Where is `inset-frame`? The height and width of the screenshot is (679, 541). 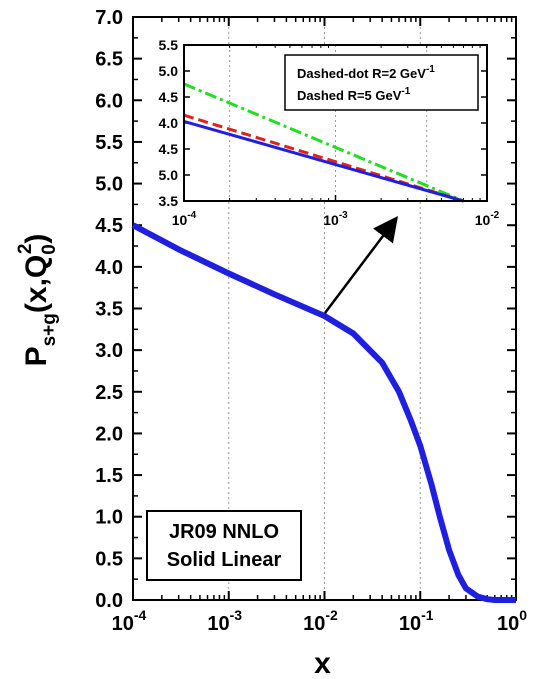
inset-frame is located at coordinates (335, 123).